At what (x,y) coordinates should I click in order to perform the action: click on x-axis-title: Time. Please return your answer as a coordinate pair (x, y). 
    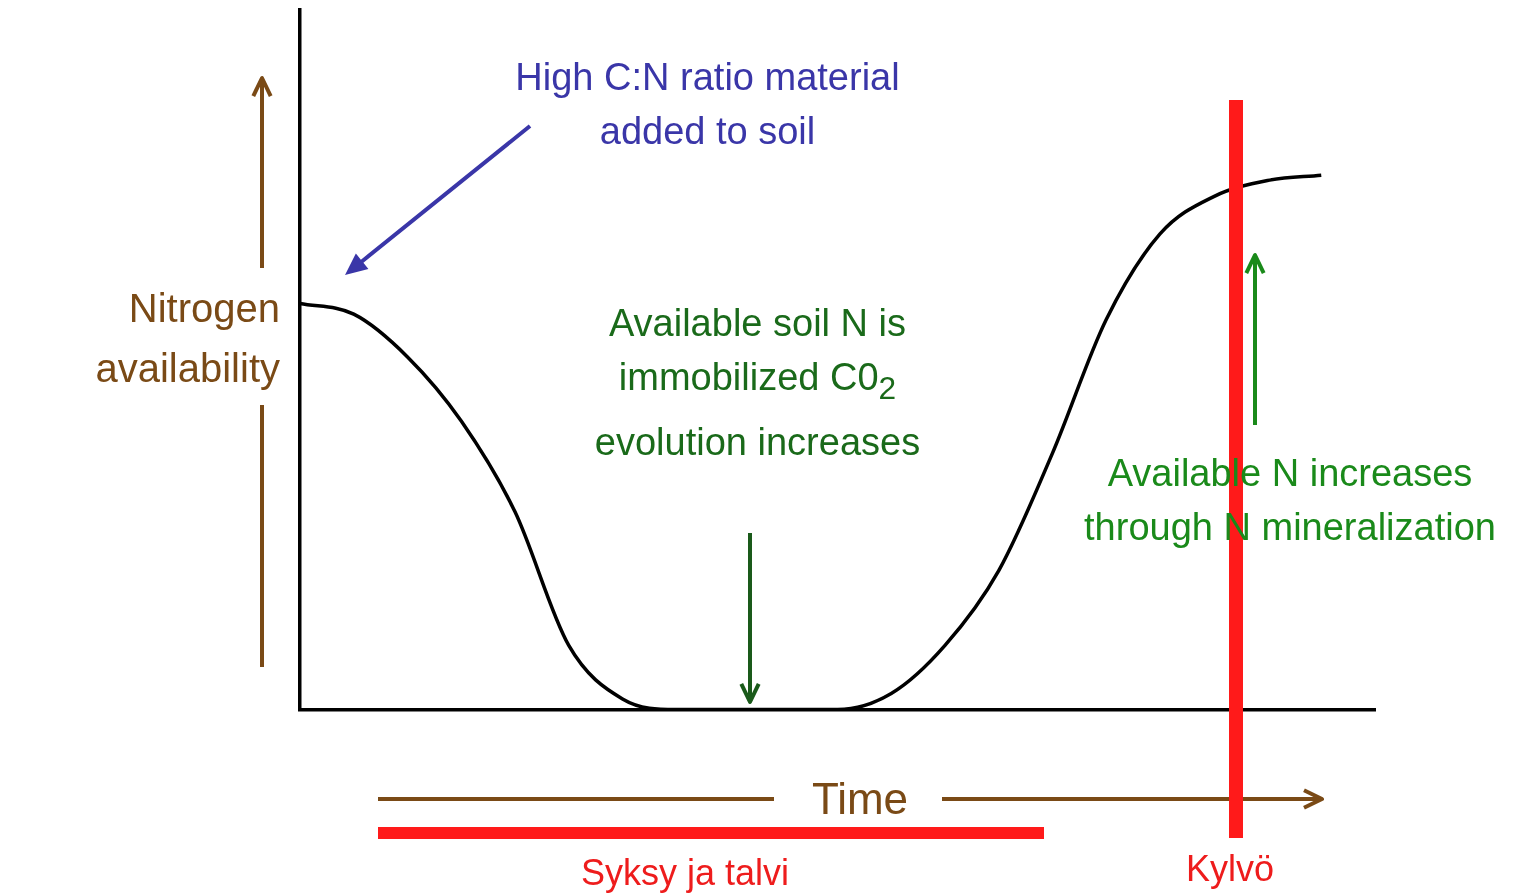
    Looking at the image, I should click on (860, 799).